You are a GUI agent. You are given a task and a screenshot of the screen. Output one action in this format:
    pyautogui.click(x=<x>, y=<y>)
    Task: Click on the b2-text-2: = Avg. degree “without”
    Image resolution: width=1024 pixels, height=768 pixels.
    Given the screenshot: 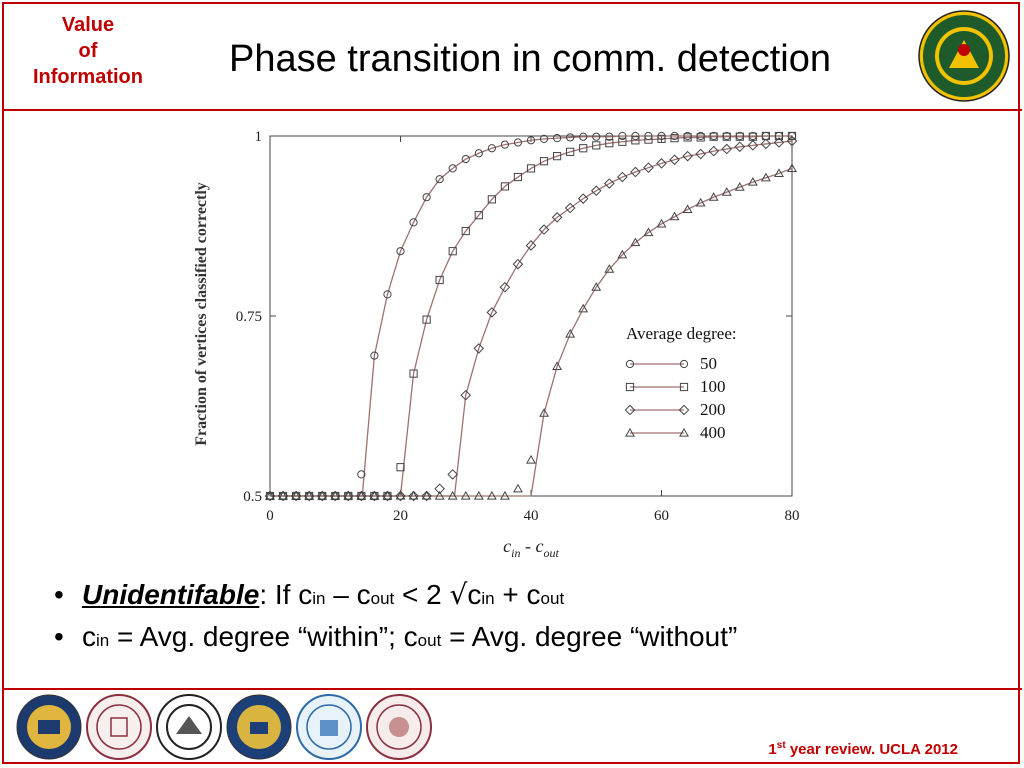 What is the action you would take?
    pyautogui.click(x=589, y=636)
    